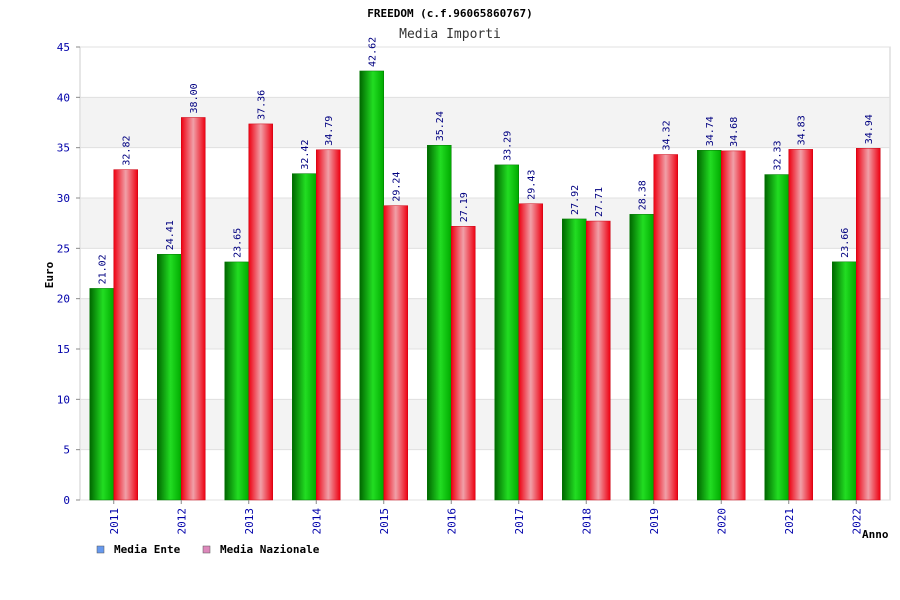 The image size is (900, 600). I want to click on x-tick-label: 2020, so click(721, 521).